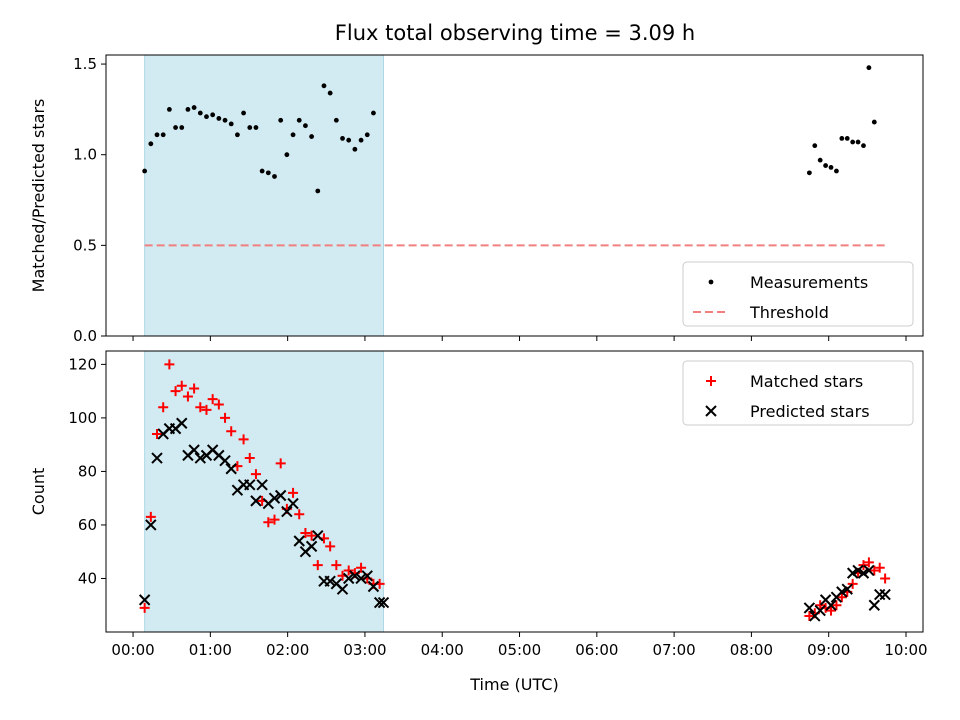 The image size is (960, 720). Describe the element at coordinates (264, 195) in the screenshot. I see `observing-interval-shade` at that location.